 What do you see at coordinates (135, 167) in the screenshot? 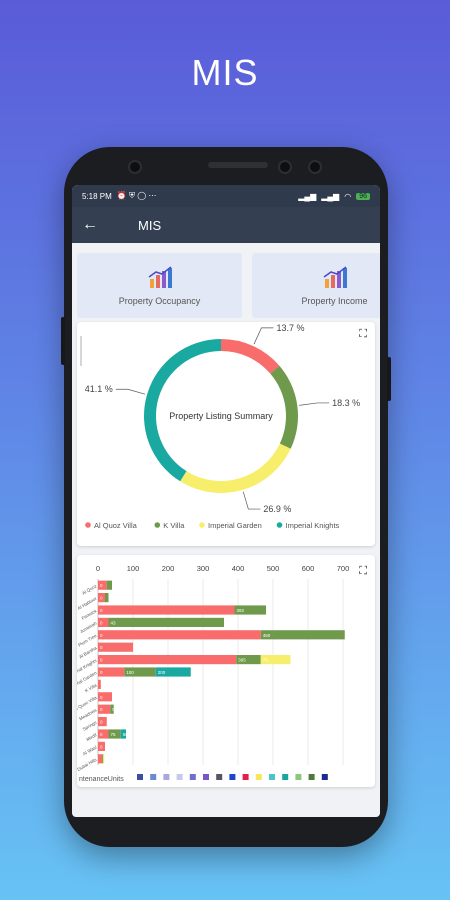
I see `front-camera-icon` at bounding box center [135, 167].